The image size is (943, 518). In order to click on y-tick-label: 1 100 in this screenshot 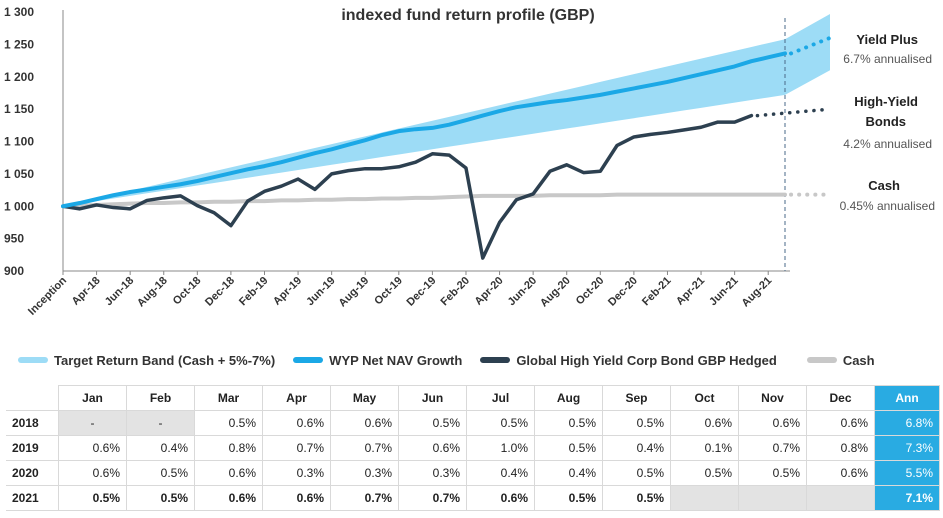, I will do `click(19, 142)`.